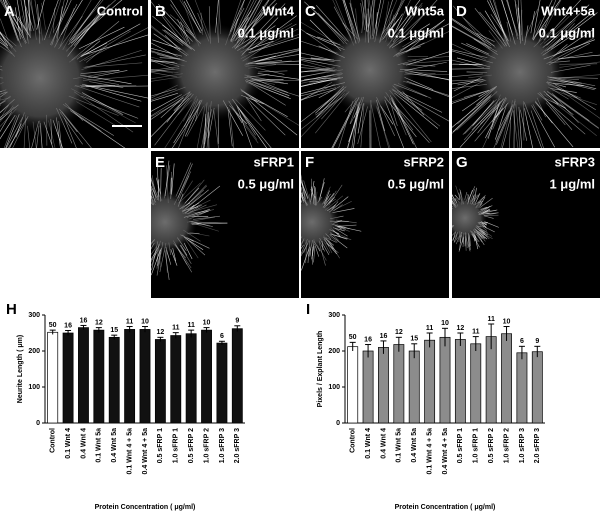  What do you see at coordinates (568, 10) in the screenshot?
I see `panel-caption: Wnt4+5a` at bounding box center [568, 10].